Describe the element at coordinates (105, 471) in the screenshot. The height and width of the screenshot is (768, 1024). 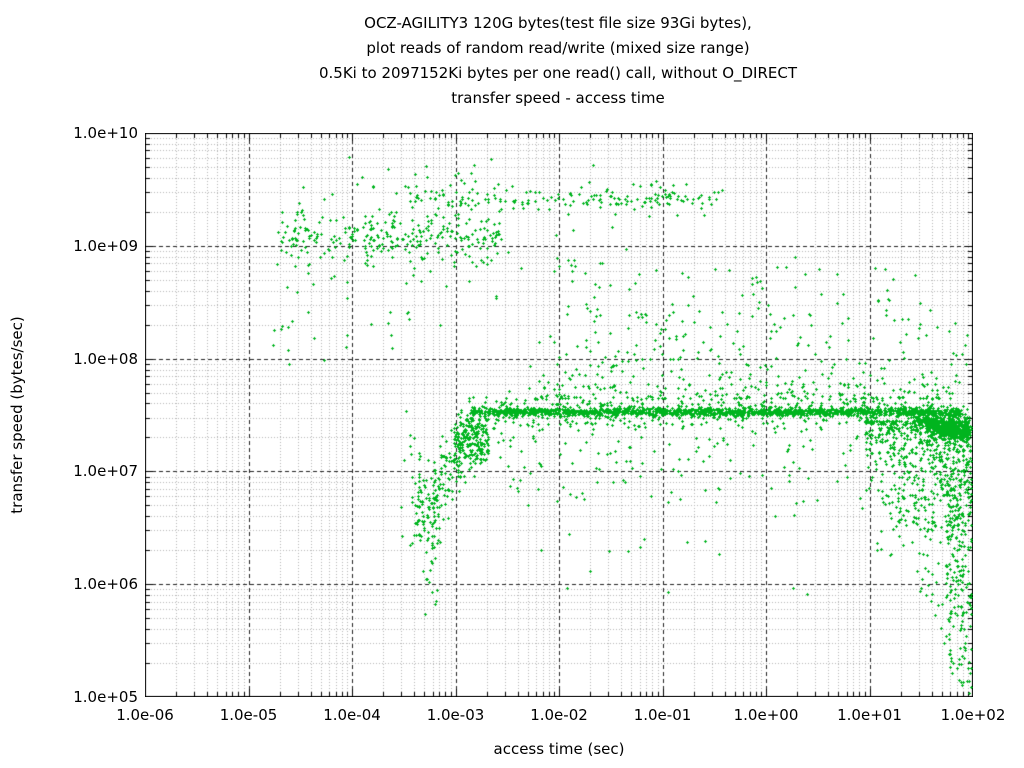
I see `y-tick-label: 1.0e+07` at that location.